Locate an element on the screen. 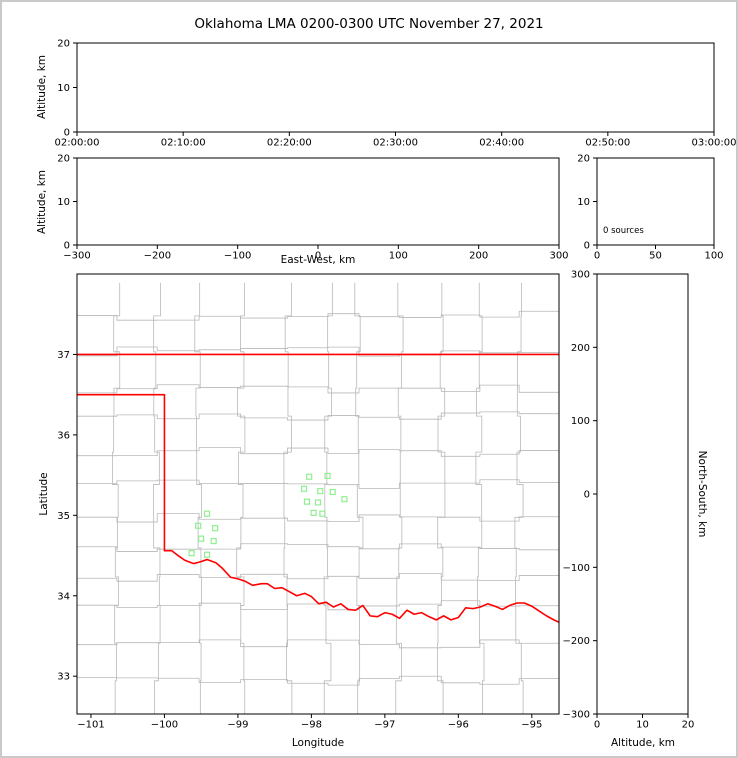 This screenshot has height=758, width=738. x-tick-label: 02:20:00 is located at coordinates (289, 142).